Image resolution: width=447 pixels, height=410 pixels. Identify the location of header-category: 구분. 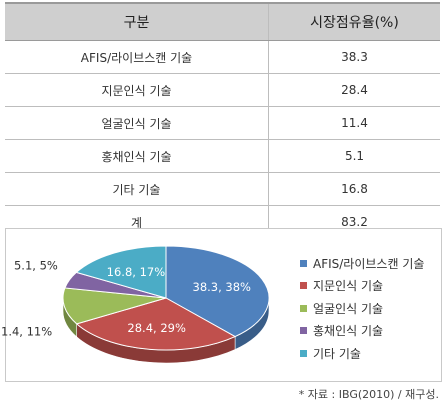
(137, 21).